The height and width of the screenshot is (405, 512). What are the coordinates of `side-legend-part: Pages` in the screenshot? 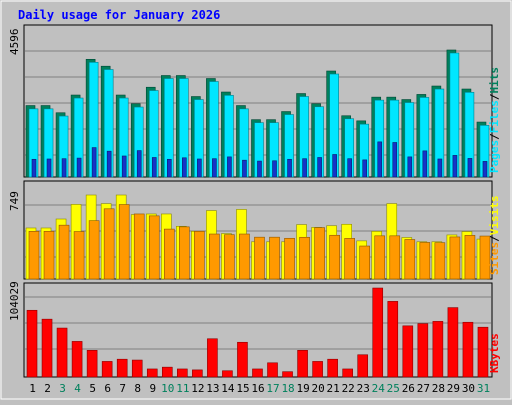 It's located at (494, 156).